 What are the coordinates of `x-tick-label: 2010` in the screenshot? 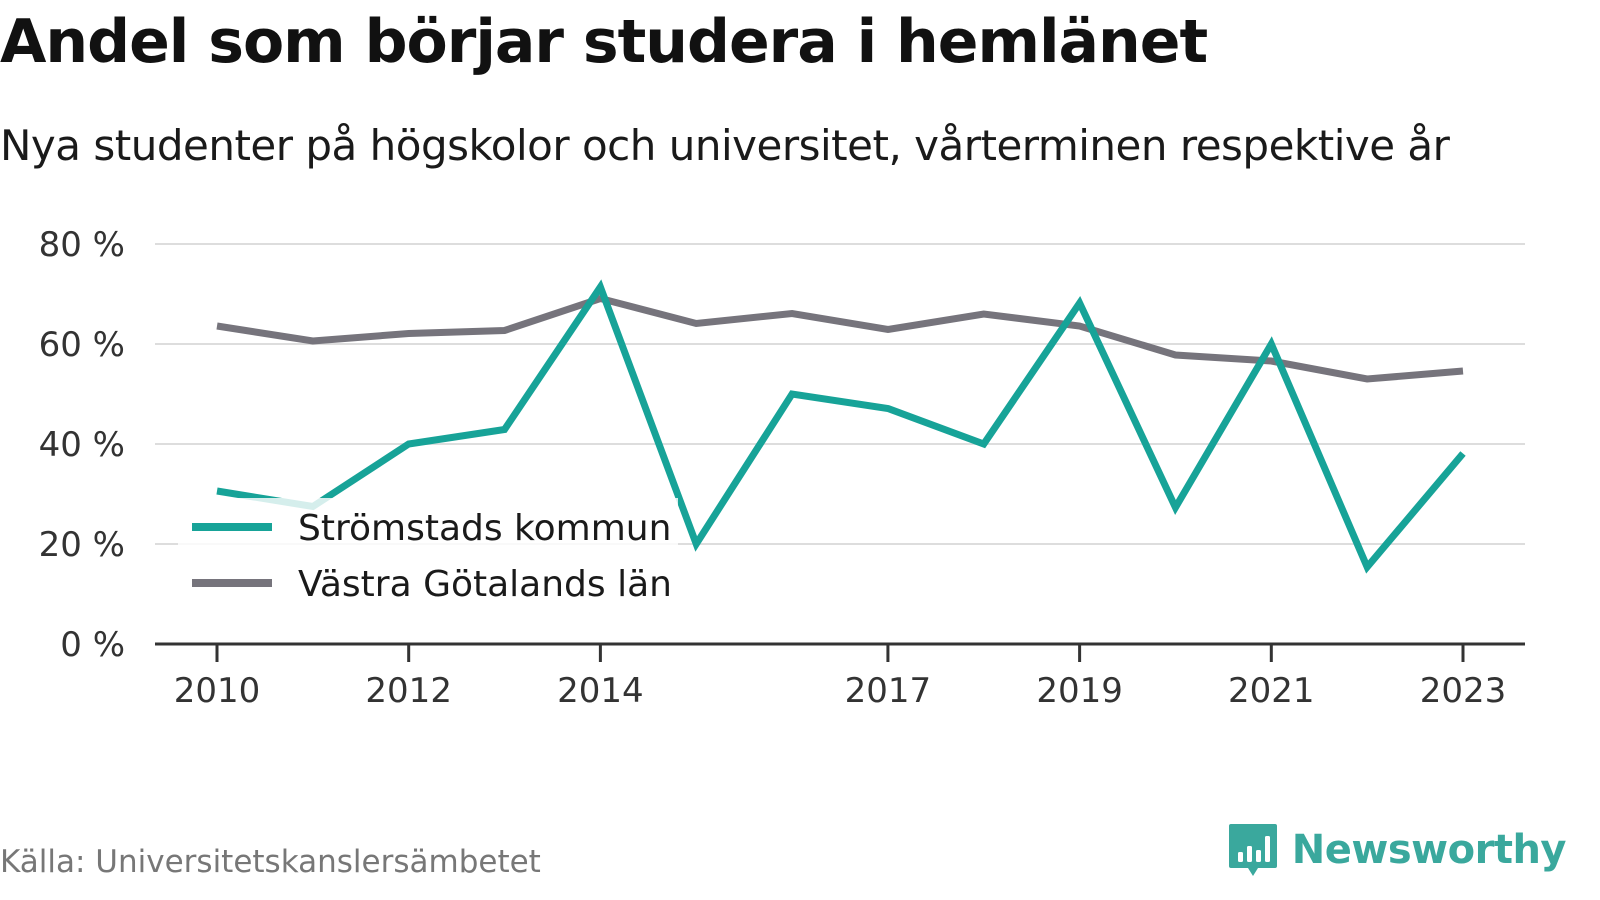 It's located at (217, 691).